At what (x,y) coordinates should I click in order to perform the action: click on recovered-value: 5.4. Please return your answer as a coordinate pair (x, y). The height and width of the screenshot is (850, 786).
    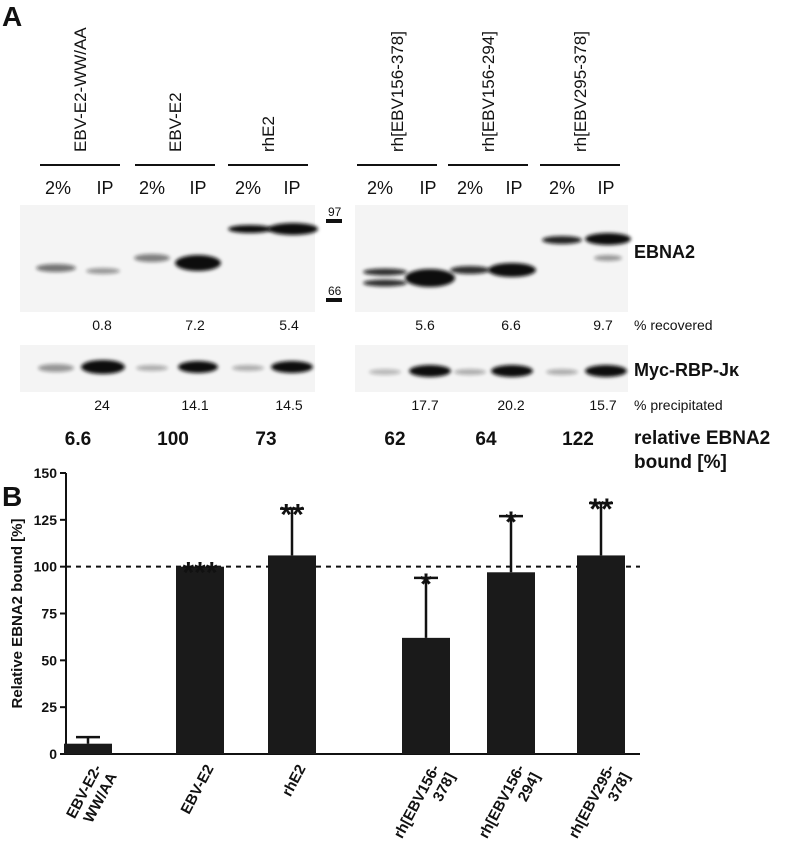
    Looking at the image, I should click on (289, 325).